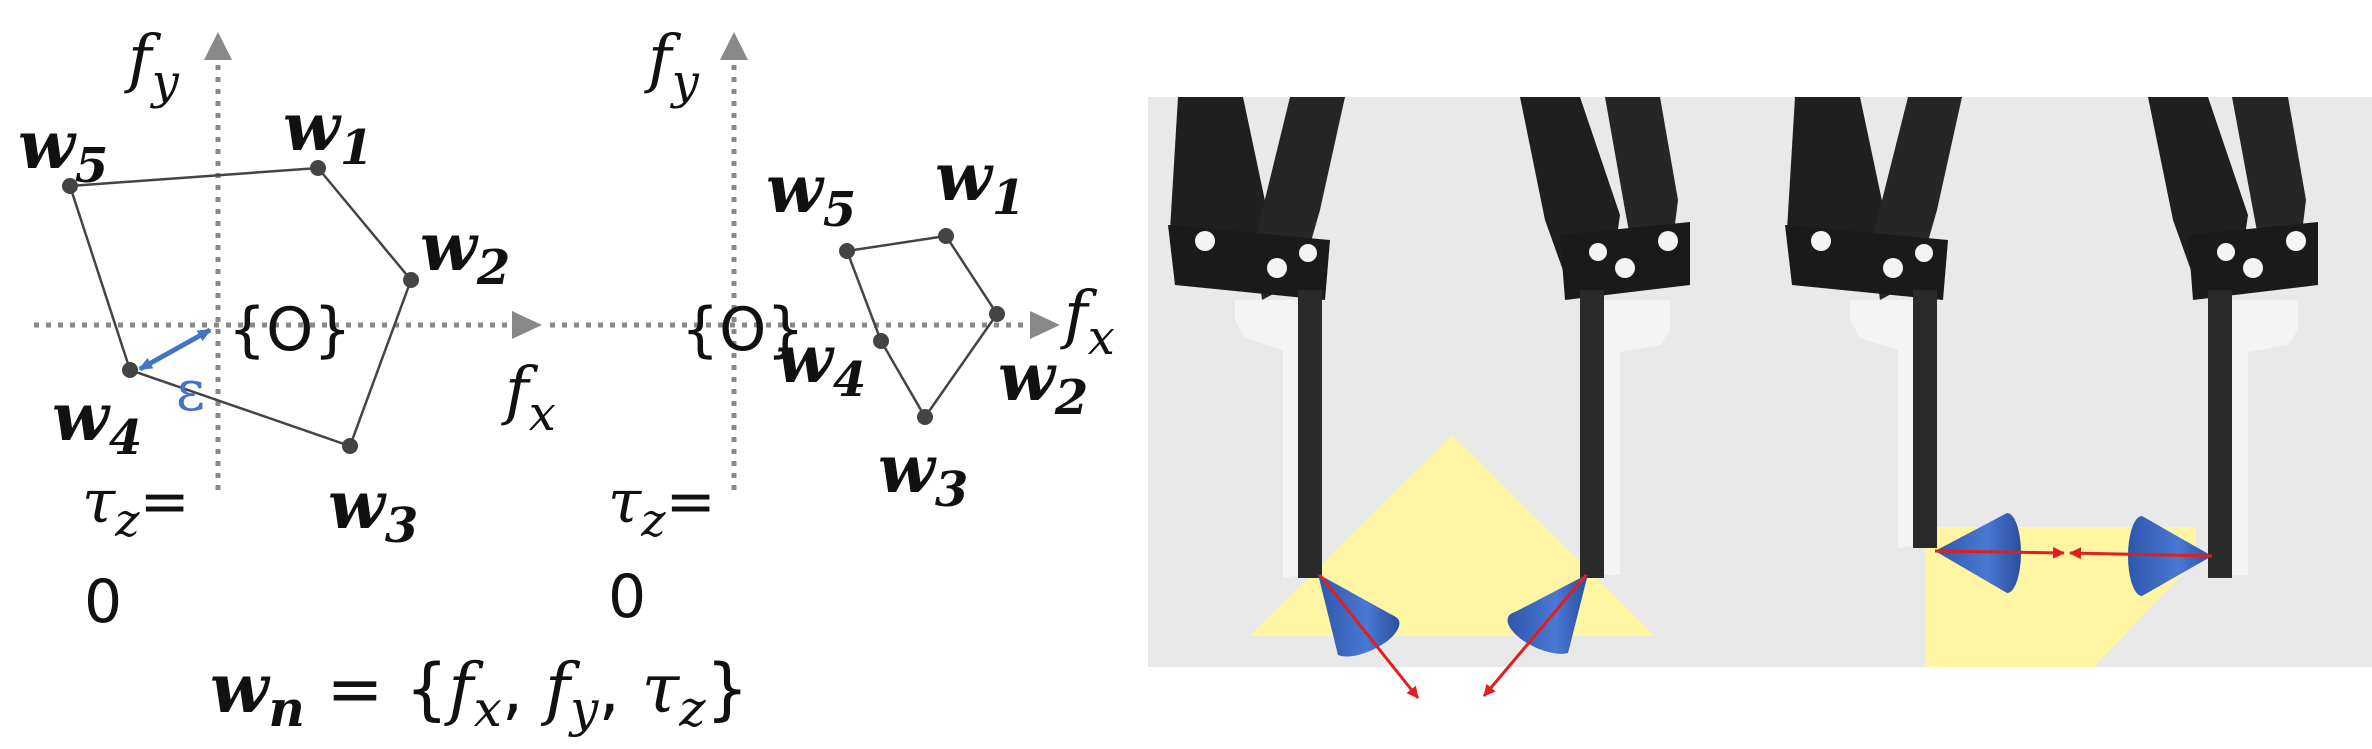  What do you see at coordinates (190, 391) in the screenshot?
I see `epsilon-label: ε` at bounding box center [190, 391].